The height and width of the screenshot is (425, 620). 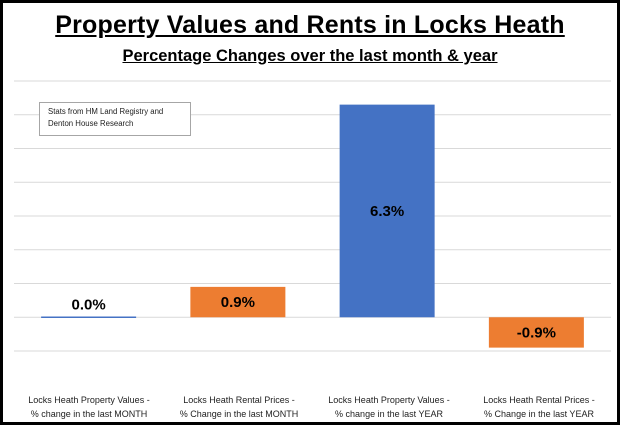 I want to click on data-label-3: 6.3%, so click(x=387, y=211).